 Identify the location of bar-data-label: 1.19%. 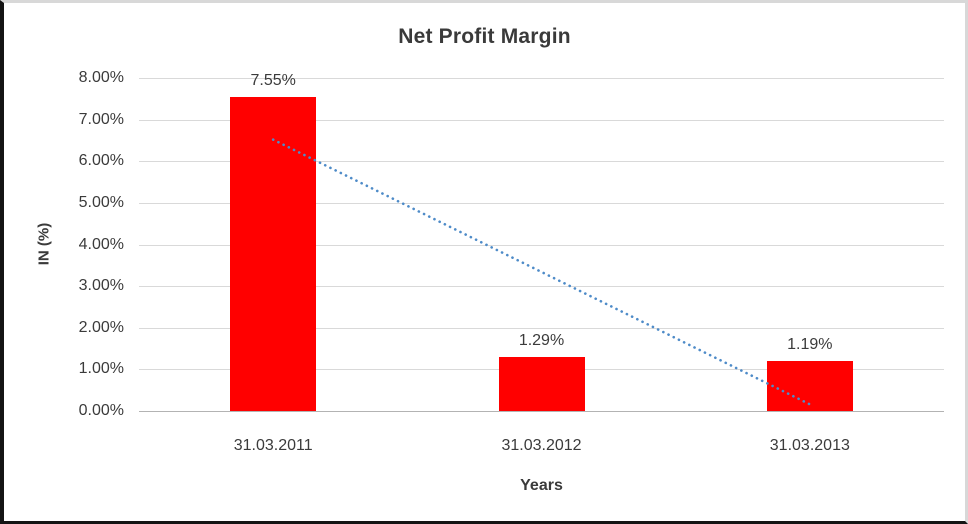
(810, 345).